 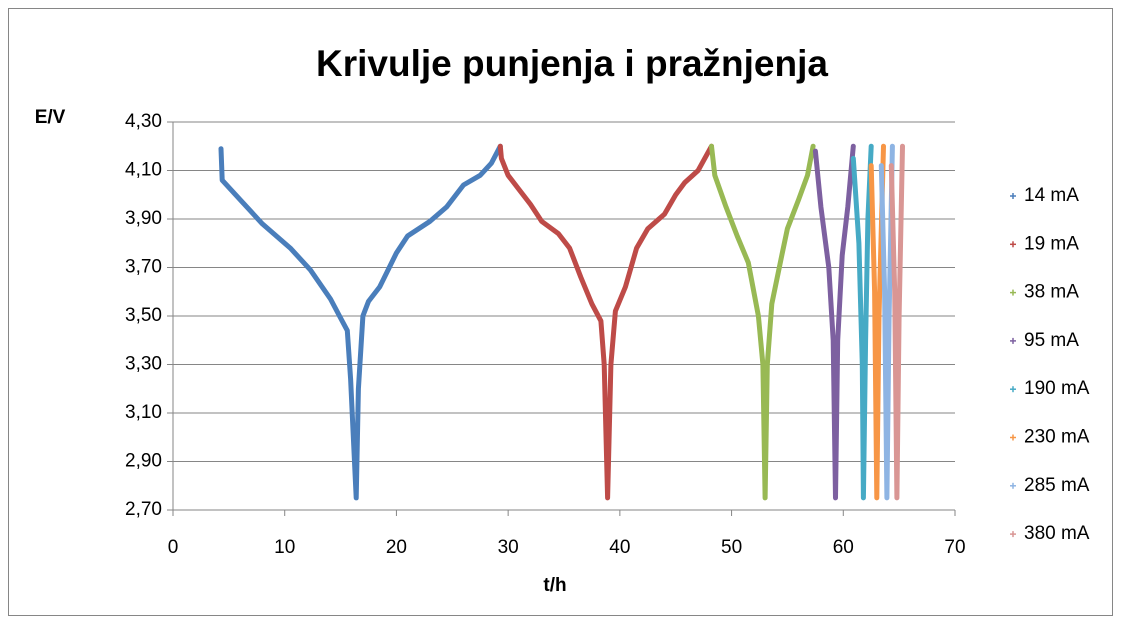 What do you see at coordinates (1051, 340) in the screenshot?
I see `legend-label: 95 mA` at bounding box center [1051, 340].